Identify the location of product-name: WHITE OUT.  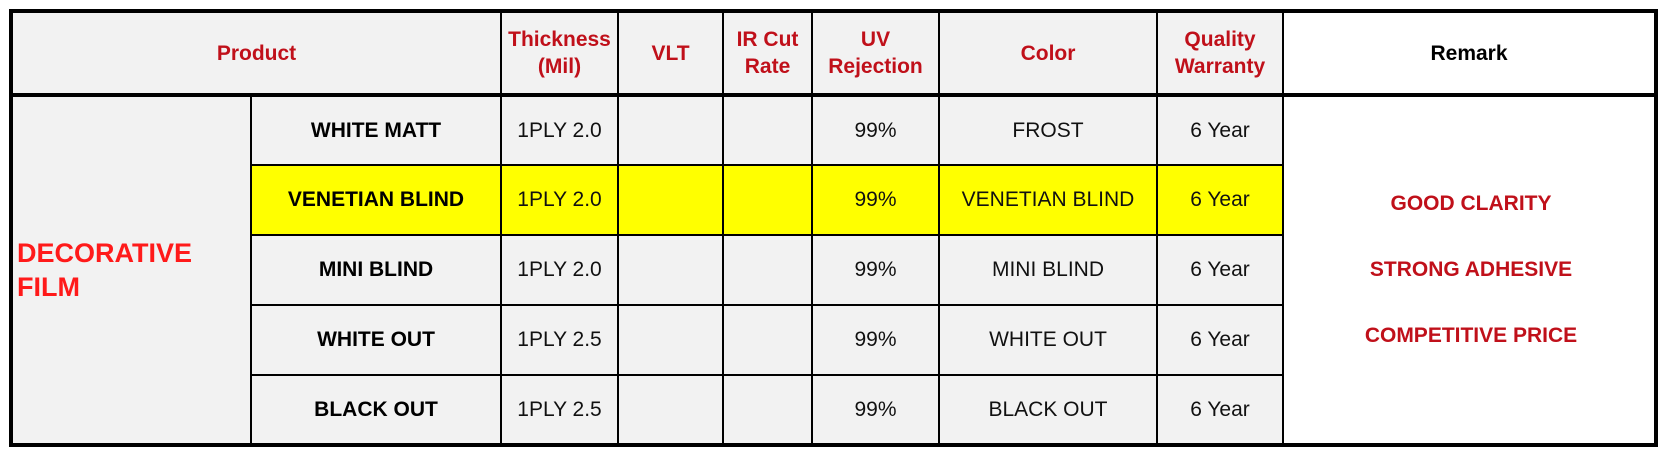
(376, 340).